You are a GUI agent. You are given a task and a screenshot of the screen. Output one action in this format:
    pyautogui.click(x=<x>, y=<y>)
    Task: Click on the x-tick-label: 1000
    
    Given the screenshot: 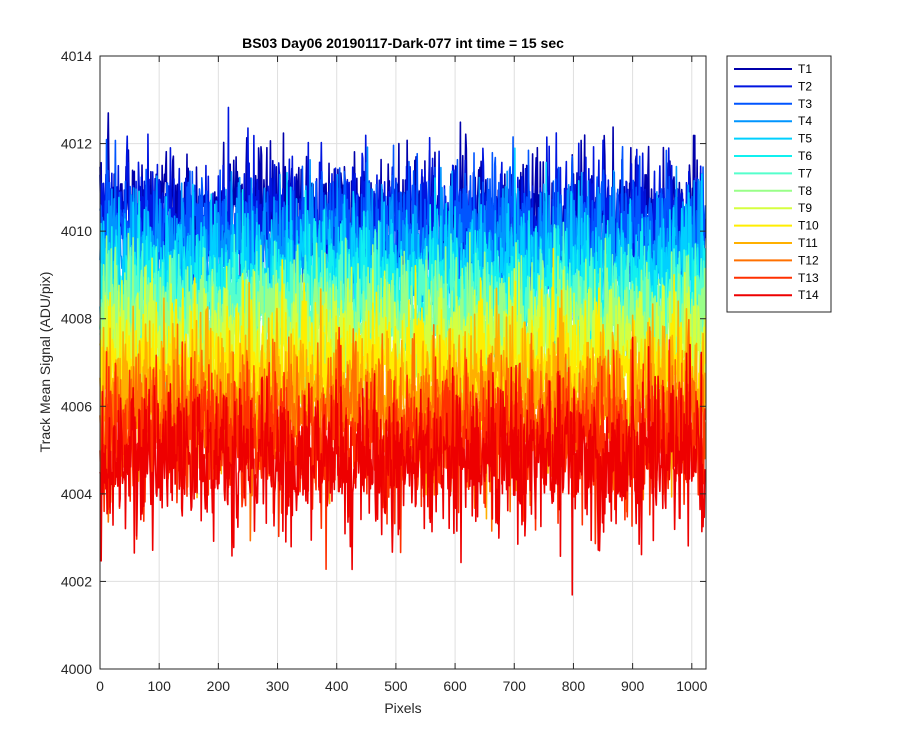 What is the action you would take?
    pyautogui.click(x=691, y=686)
    